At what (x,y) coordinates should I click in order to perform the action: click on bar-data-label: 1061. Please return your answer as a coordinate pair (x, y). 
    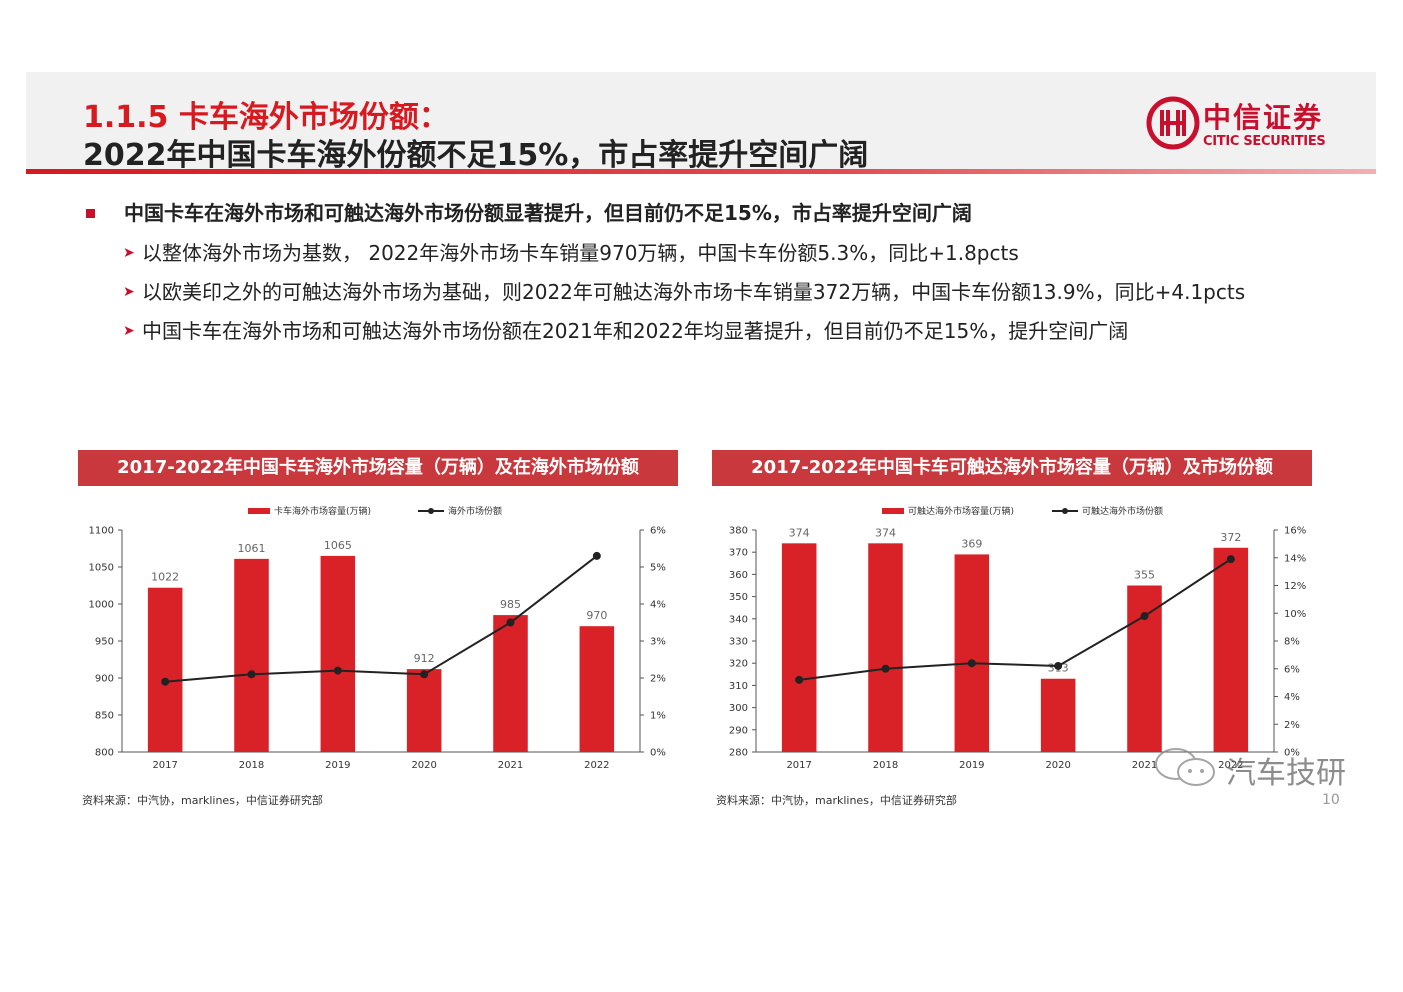
    Looking at the image, I should click on (252, 548).